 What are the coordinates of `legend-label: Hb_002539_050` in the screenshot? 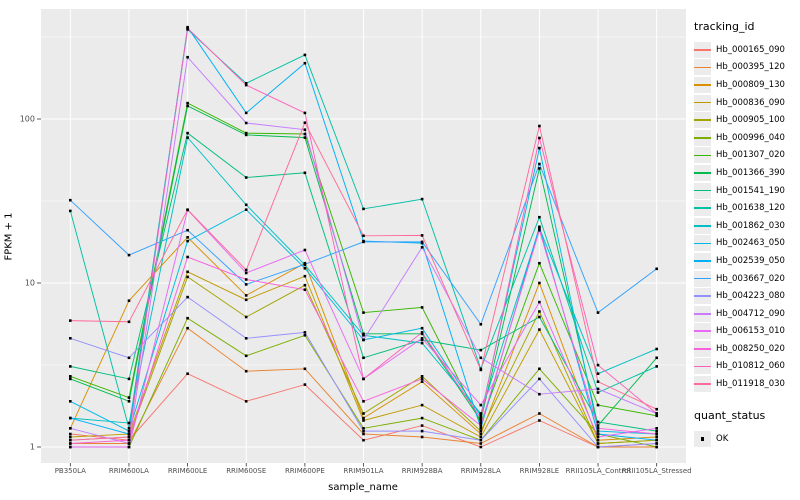 It's located at (750, 260).